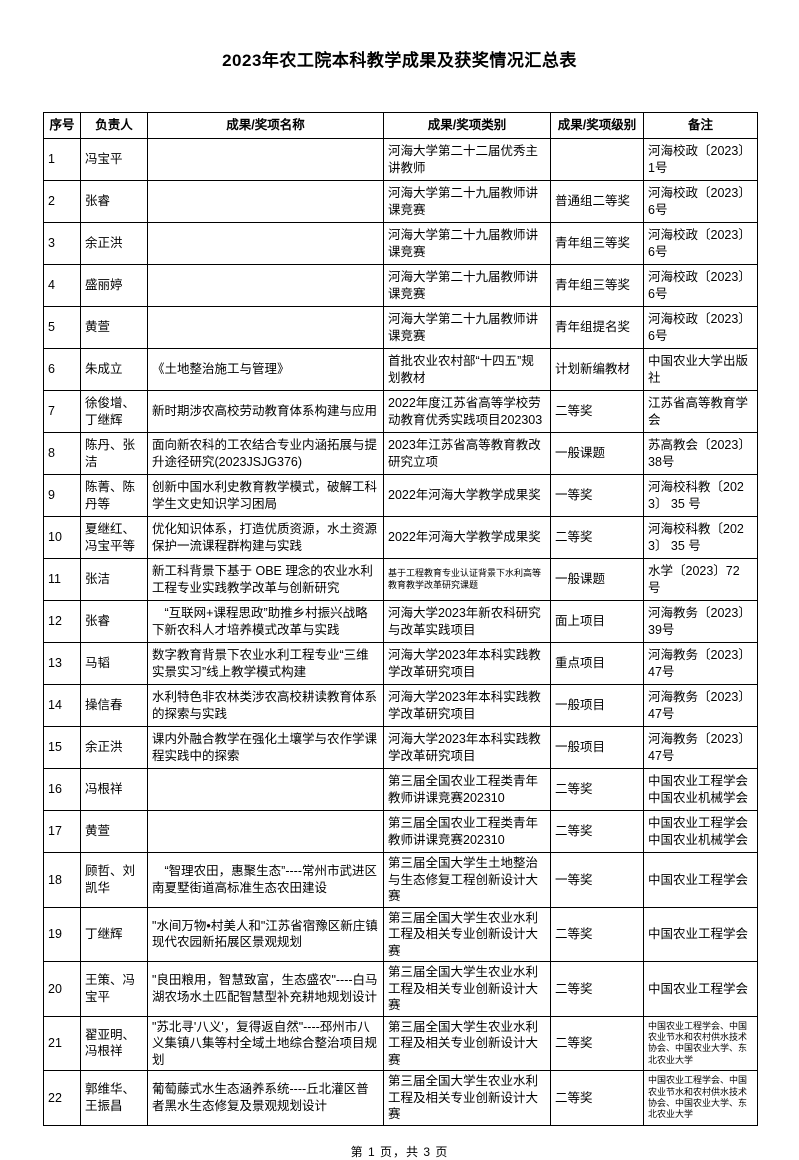 The width and height of the screenshot is (799, 1160). Describe the element at coordinates (467, 537) in the screenshot. I see `cell-category: 2022年河海大学教学成果奖` at that location.